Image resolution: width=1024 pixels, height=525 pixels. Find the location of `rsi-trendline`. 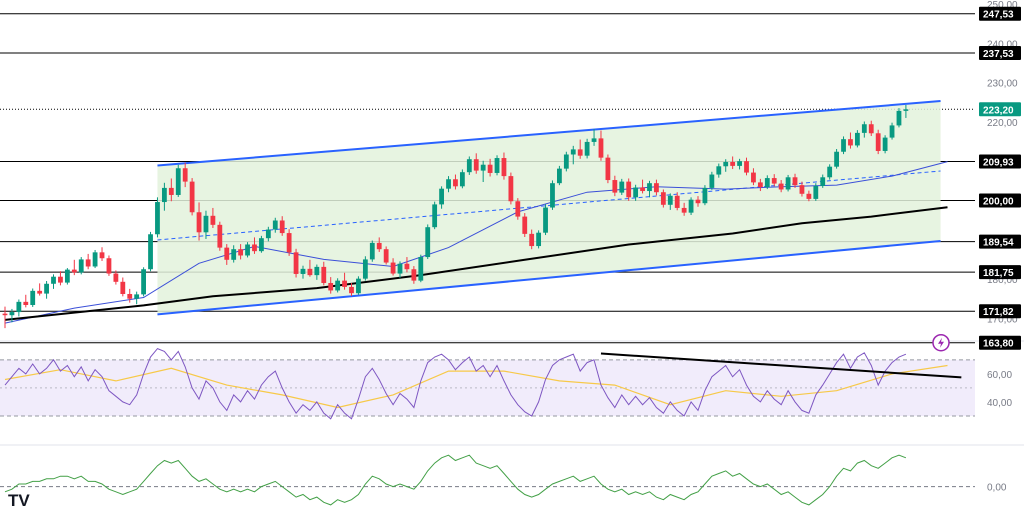

rsi-trendline is located at coordinates (781, 365).